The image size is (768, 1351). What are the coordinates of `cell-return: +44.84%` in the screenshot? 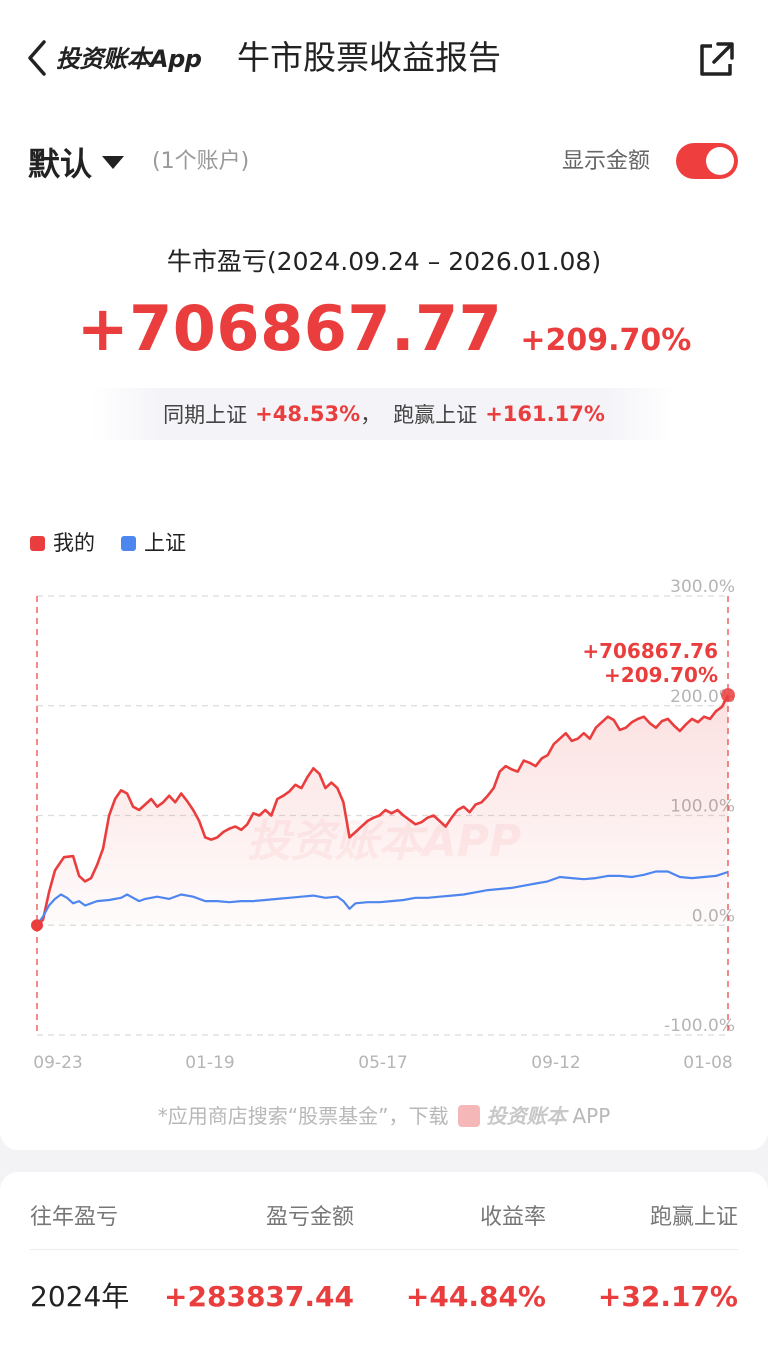 It's located at (475, 1296).